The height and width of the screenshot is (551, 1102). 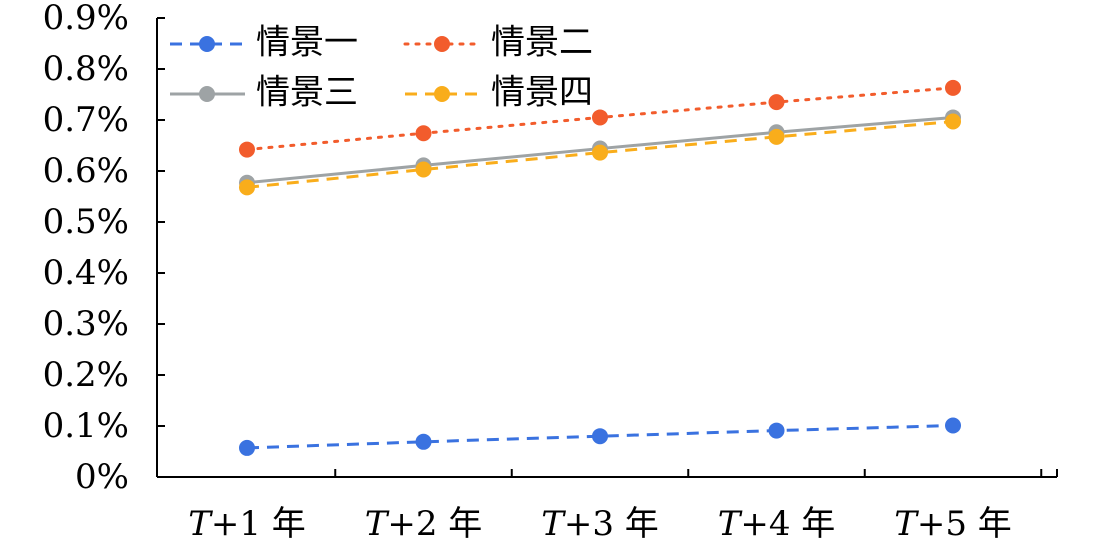 I want to click on x-tick-label: T+3 年, so click(x=600, y=524).